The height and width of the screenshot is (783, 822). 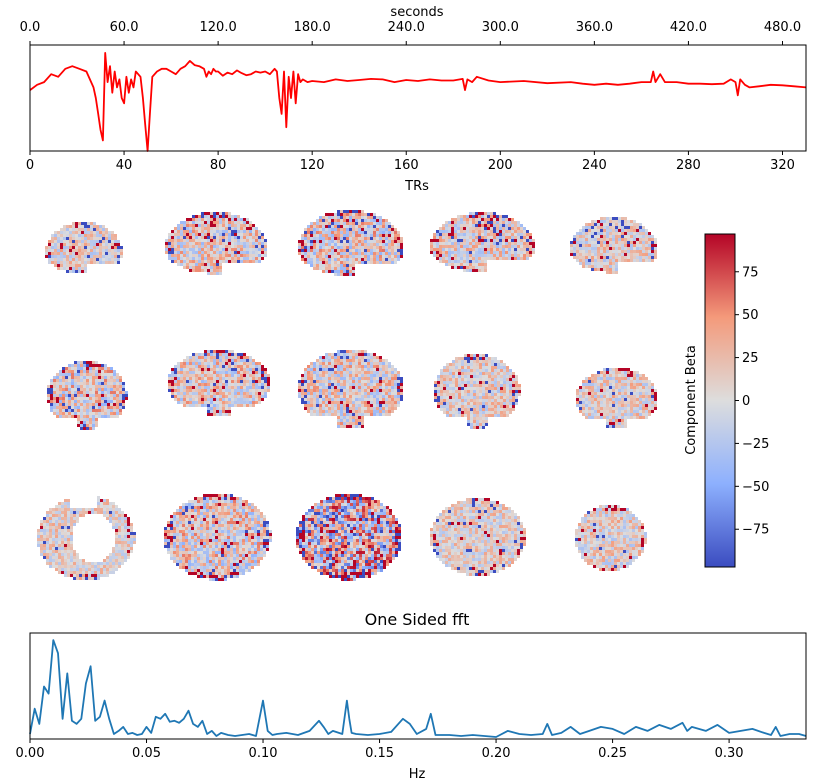 What do you see at coordinates (594, 165) in the screenshot?
I see `ts-bottom-tick-label: 240` at bounding box center [594, 165].